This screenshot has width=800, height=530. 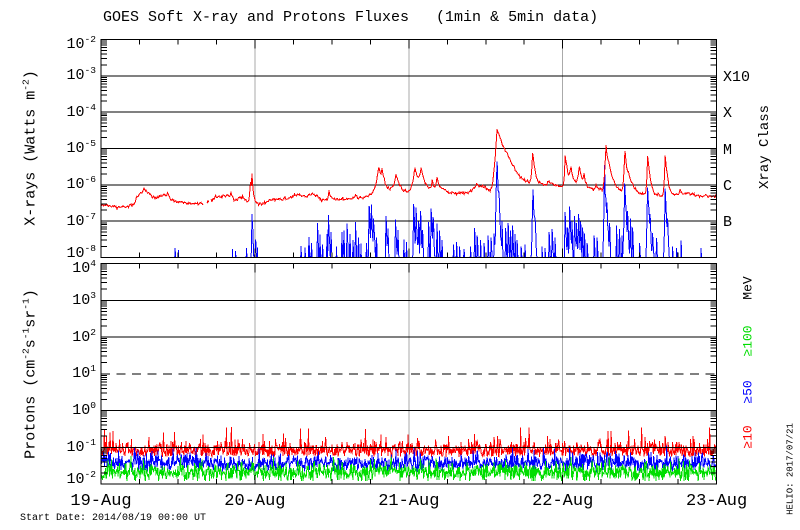 I want to click on exponent: -6, so click(x=90, y=180).